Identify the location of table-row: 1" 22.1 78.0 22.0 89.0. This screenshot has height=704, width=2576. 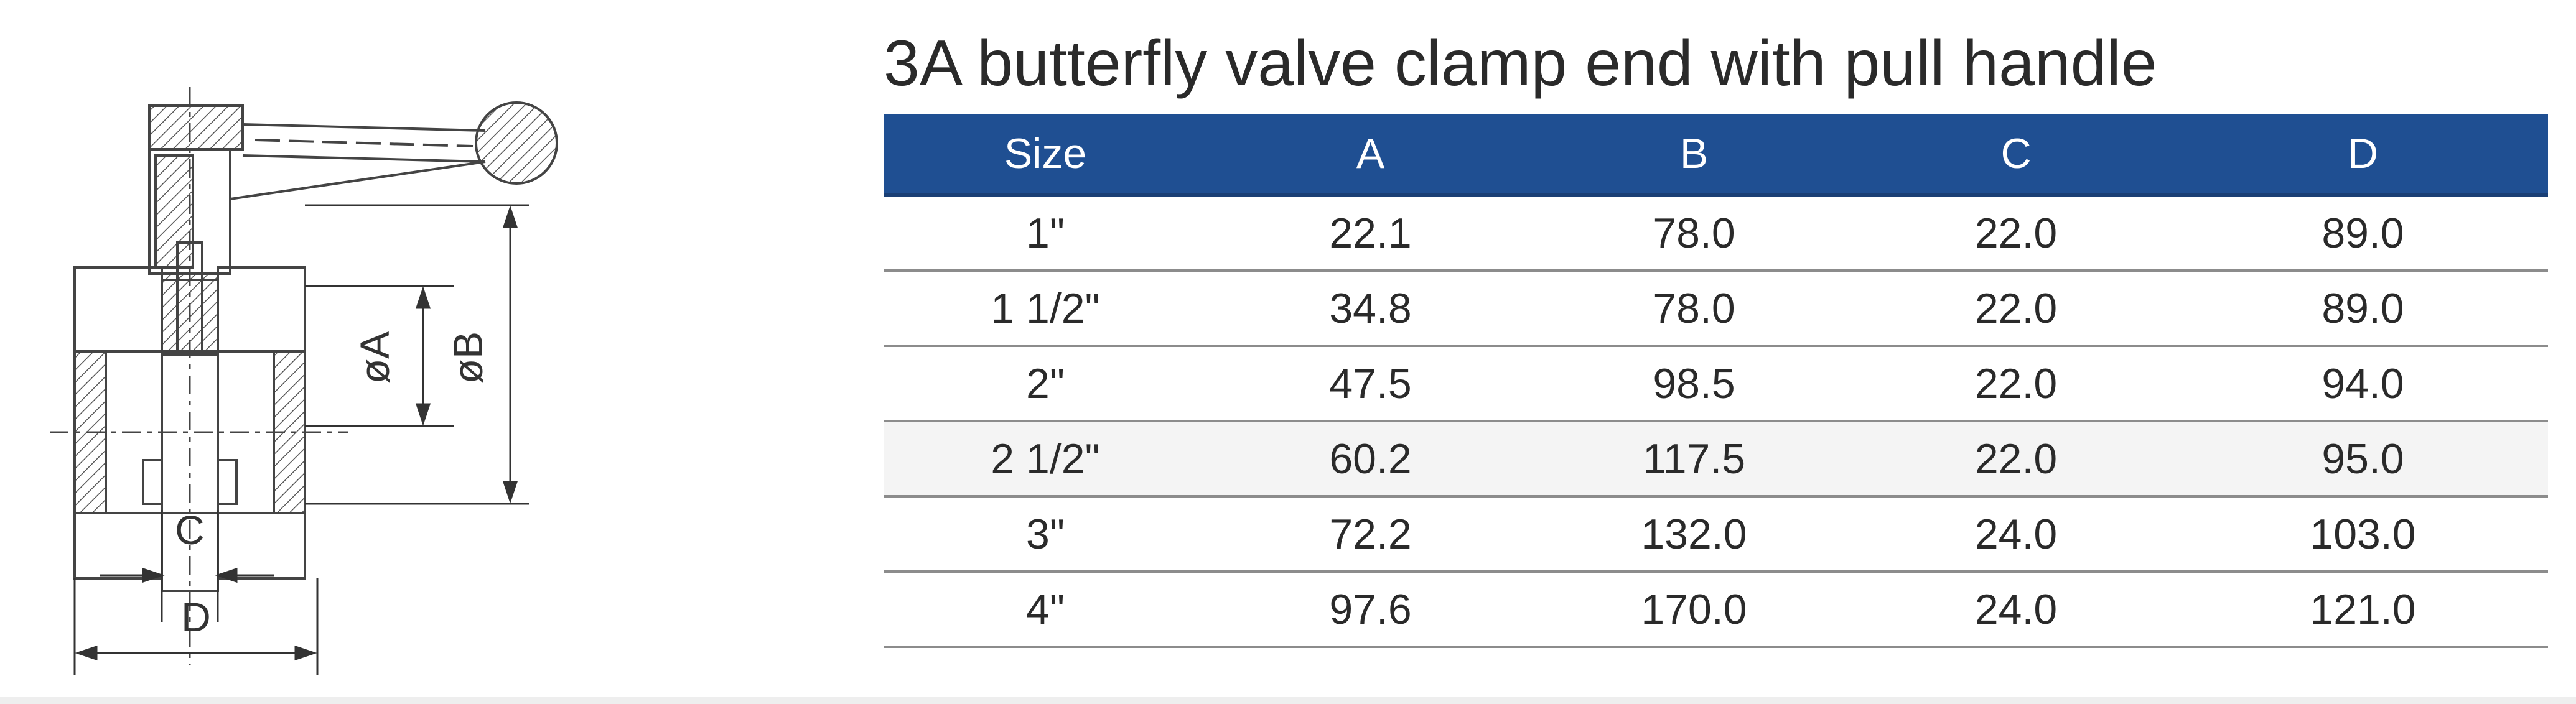
(1716, 233).